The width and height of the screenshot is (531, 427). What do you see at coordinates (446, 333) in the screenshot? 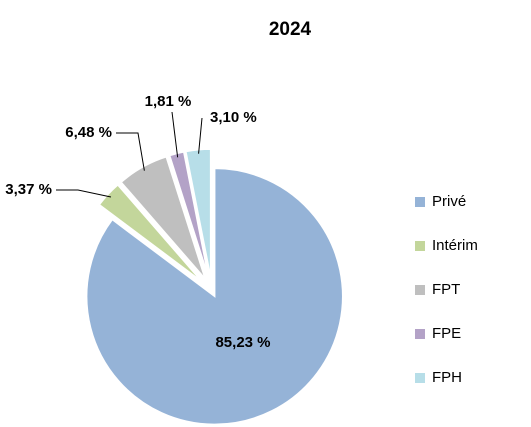
I see `legend-label: FPE` at bounding box center [446, 333].